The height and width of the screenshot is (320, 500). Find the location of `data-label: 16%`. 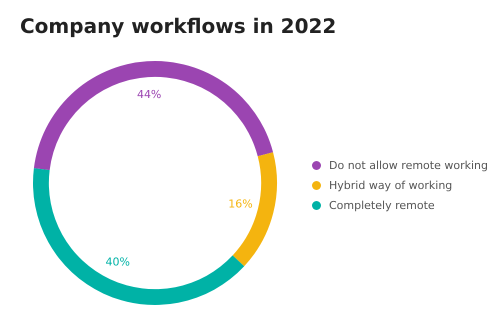

data-label: 16% is located at coordinates (240, 203).